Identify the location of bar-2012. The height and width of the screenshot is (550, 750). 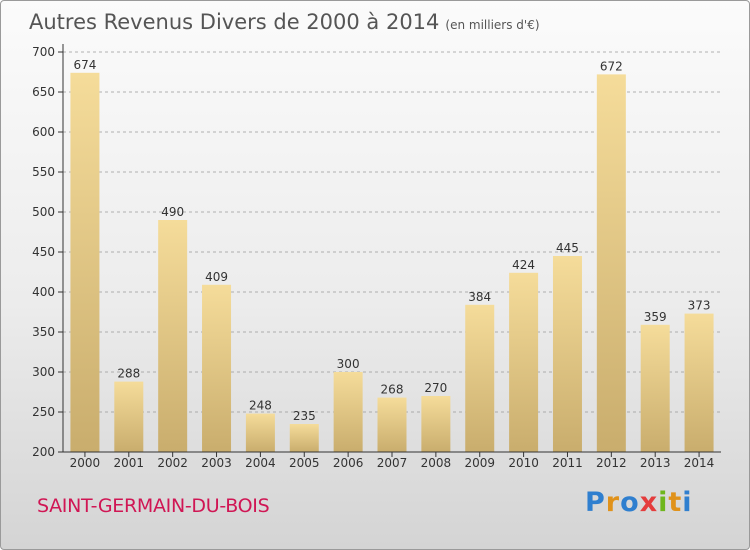
(611, 263).